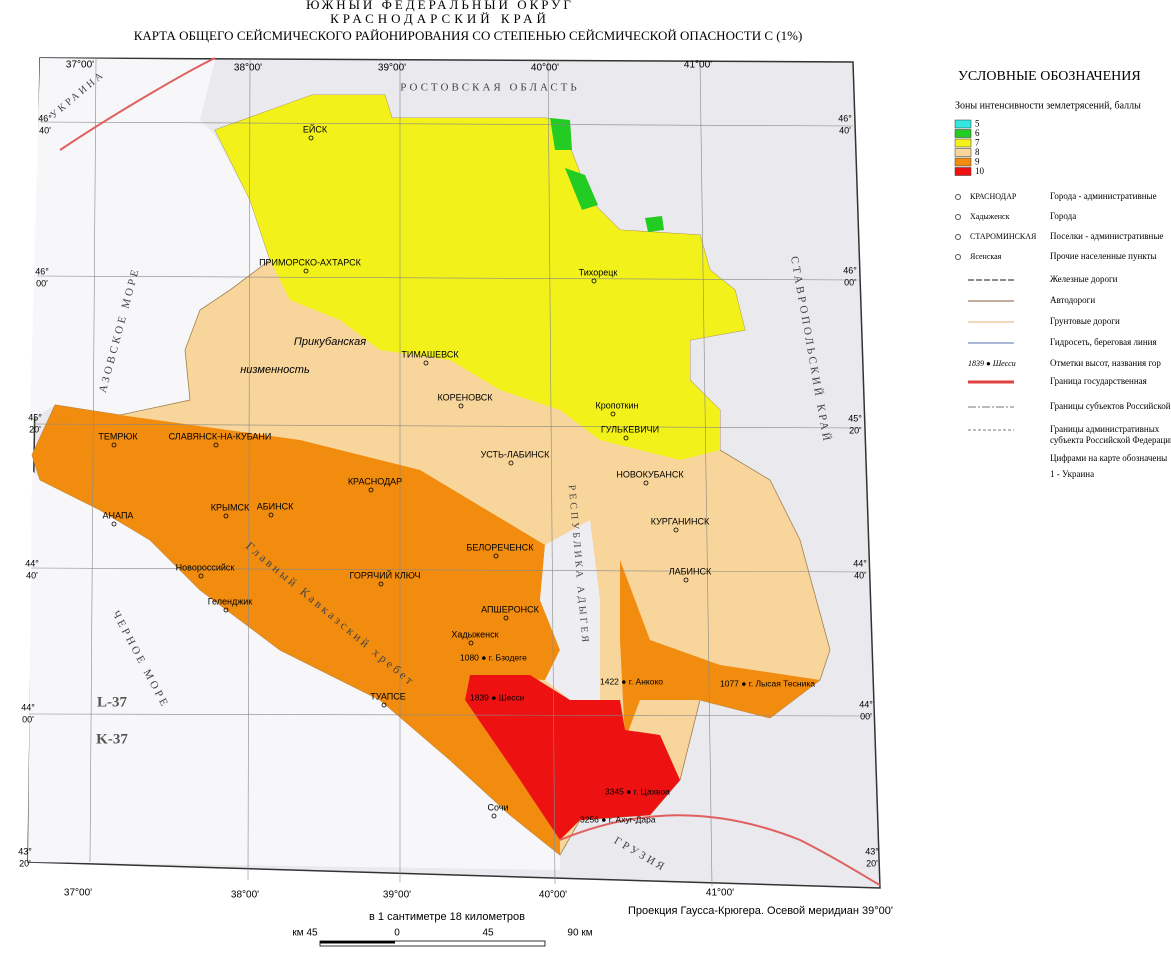 The width and height of the screenshot is (1171, 963). Describe the element at coordinates (357, 942) in the screenshot. I see `scale-fill` at that location.